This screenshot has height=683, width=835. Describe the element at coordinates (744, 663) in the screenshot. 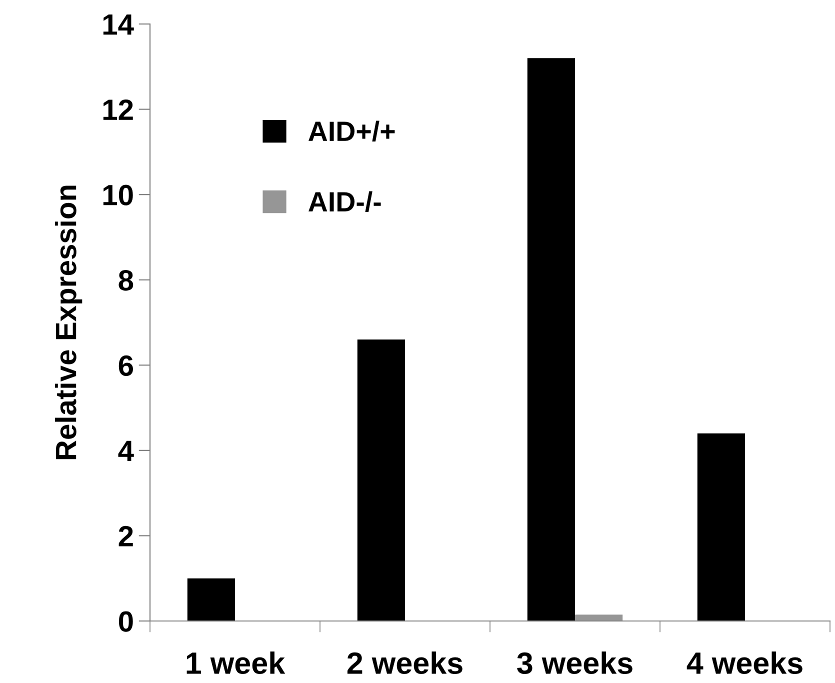

I see `x-tick-label: 4 weeks` at that location.